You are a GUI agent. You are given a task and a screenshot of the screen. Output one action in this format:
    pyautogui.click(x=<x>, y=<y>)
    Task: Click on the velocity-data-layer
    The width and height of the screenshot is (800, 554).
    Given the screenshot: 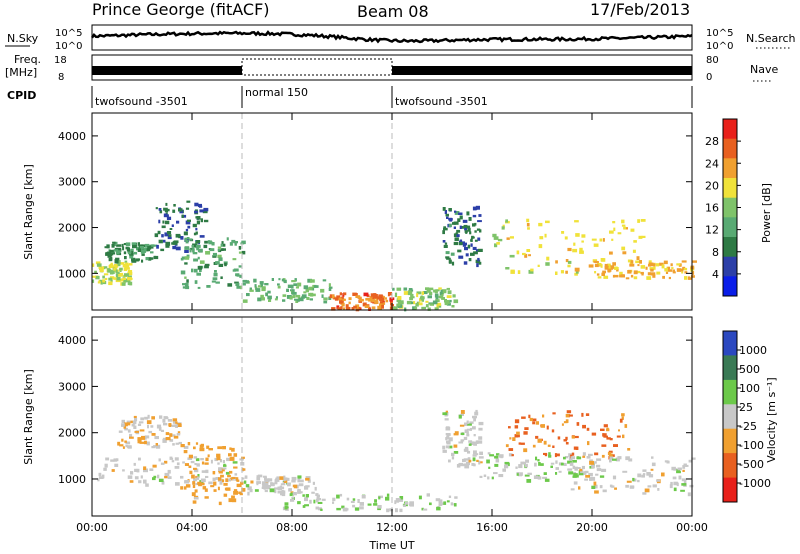 What is the action you would take?
    pyautogui.click(x=396, y=461)
    